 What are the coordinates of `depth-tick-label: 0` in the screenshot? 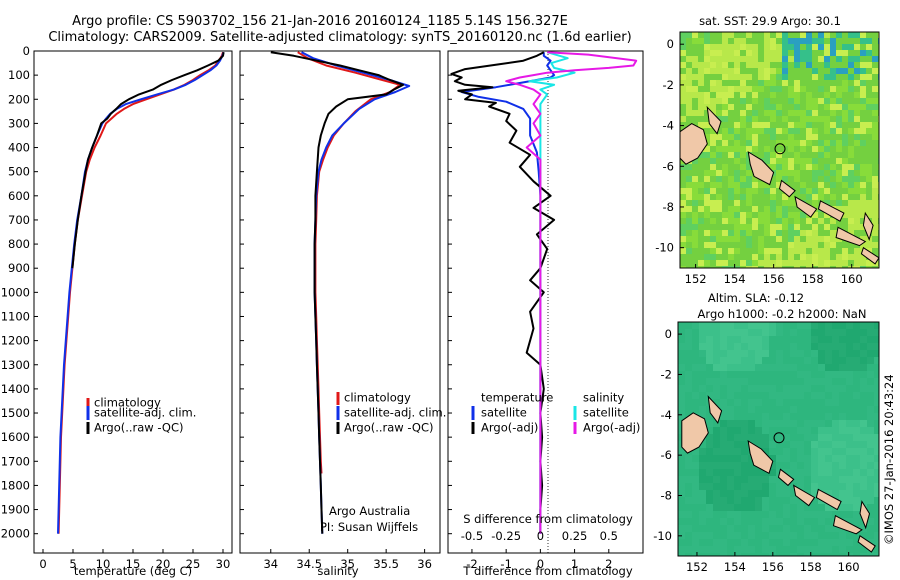 It's located at (26, 51).